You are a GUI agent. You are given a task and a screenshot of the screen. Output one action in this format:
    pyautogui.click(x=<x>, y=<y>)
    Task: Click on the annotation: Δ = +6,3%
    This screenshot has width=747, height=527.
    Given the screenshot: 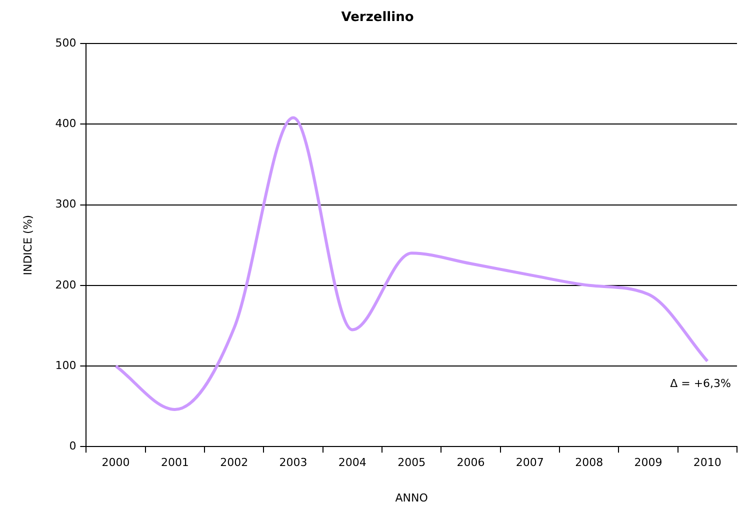 What is the action you would take?
    pyautogui.click(x=700, y=383)
    